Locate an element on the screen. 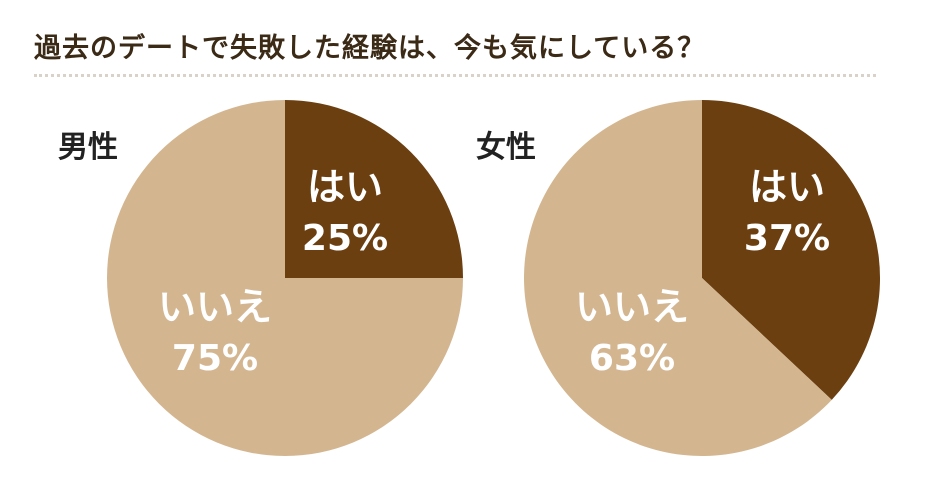 This screenshot has width=940, height=480. chart-title: 過去のデートで失敗した経験は、今も気にしている？ is located at coordinates (370, 48).